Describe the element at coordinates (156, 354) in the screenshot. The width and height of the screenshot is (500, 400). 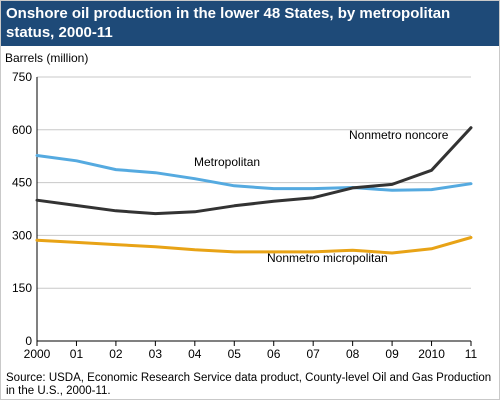
I see `x-tick-label: 03` at that location.